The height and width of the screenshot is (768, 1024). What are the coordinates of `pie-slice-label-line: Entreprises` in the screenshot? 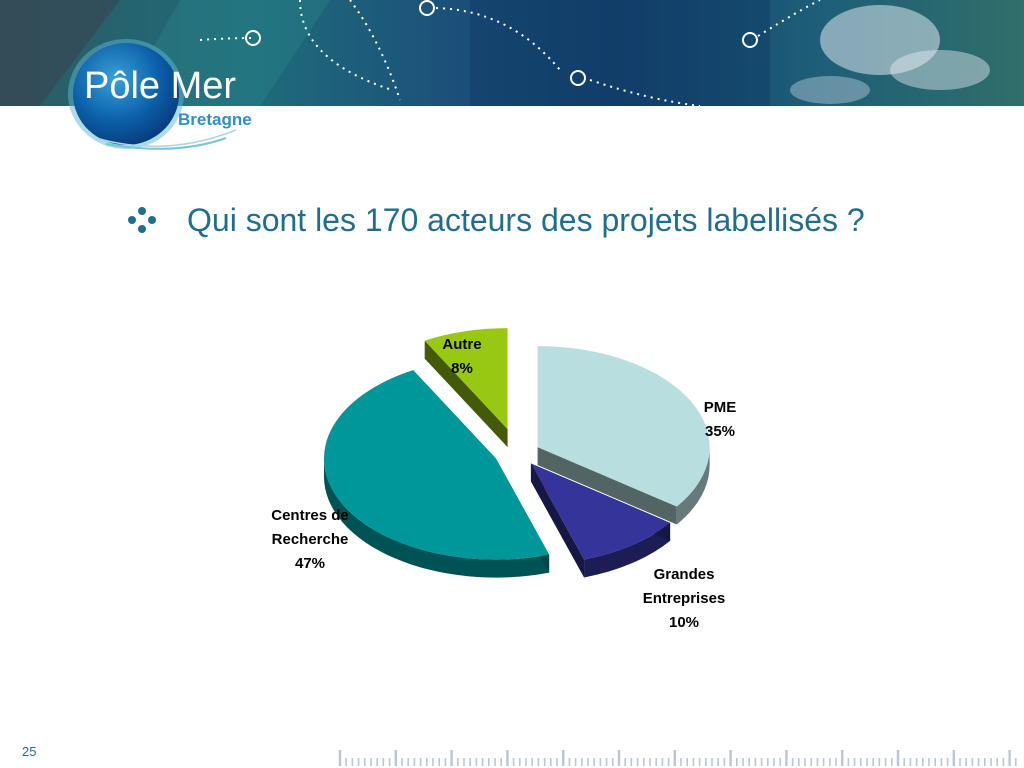 It's located at (684, 598).